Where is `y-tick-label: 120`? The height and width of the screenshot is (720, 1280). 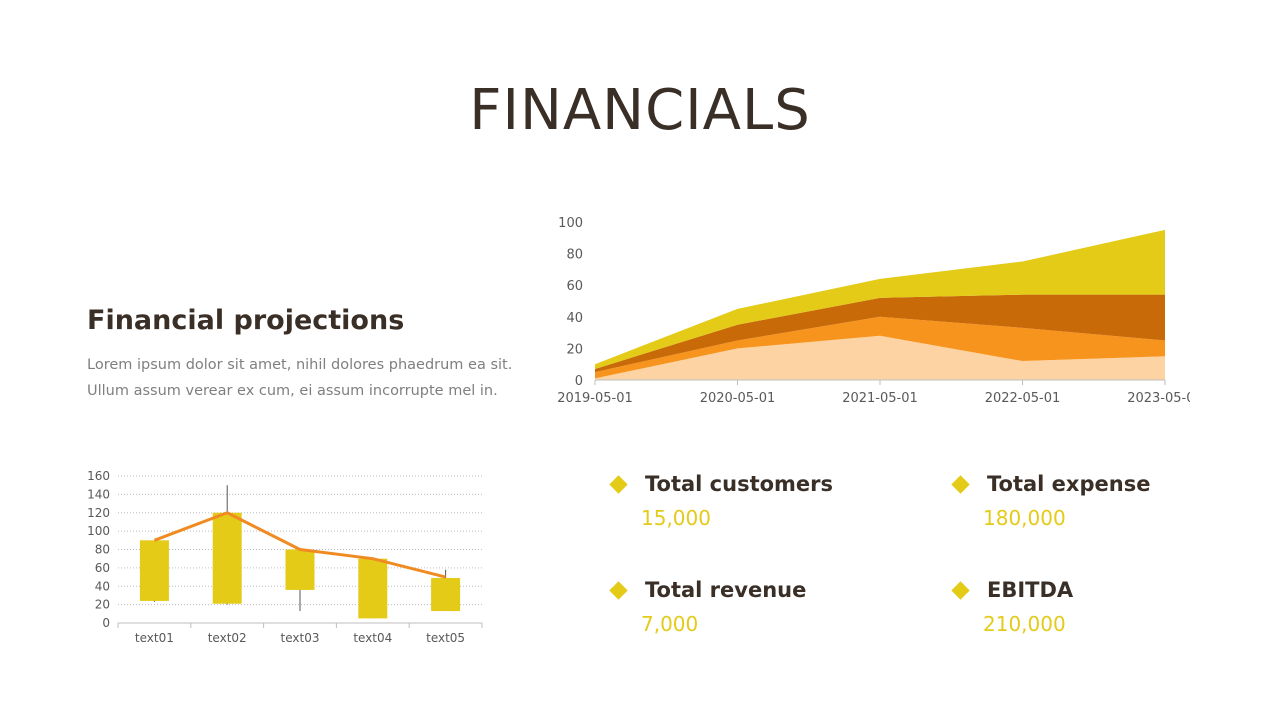
y-tick-label: 120 is located at coordinates (98, 513).